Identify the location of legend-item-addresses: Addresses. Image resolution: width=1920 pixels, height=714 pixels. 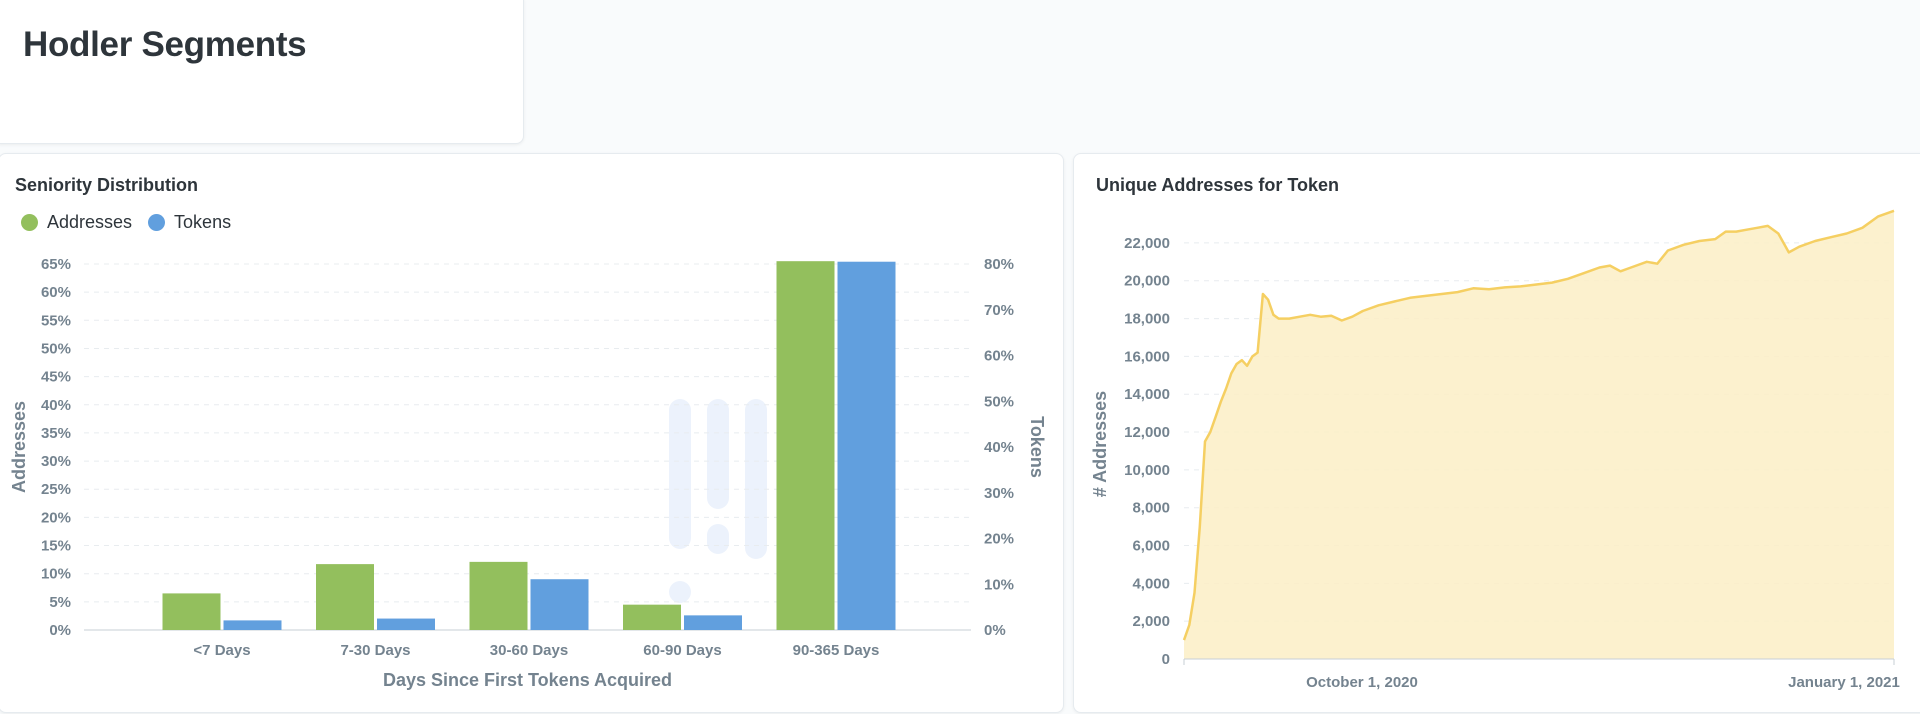
(76, 222).